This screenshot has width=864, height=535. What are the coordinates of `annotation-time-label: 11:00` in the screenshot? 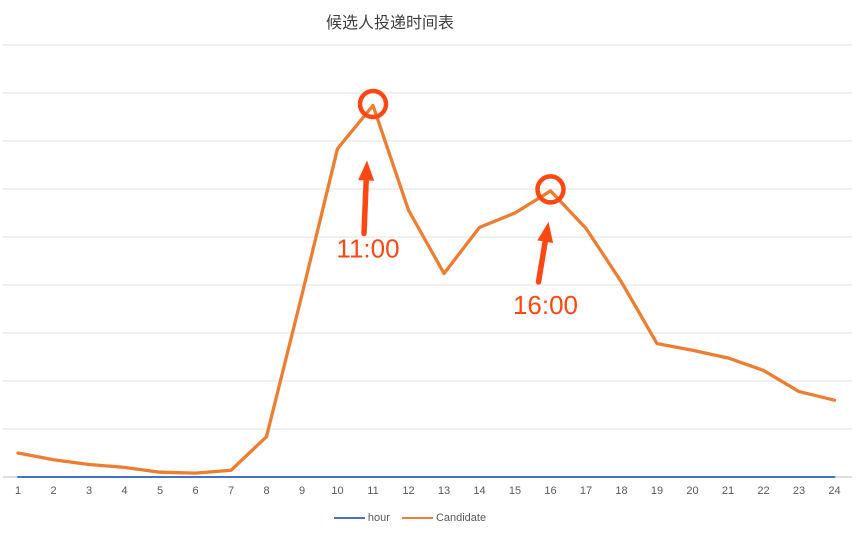 It's located at (367, 248).